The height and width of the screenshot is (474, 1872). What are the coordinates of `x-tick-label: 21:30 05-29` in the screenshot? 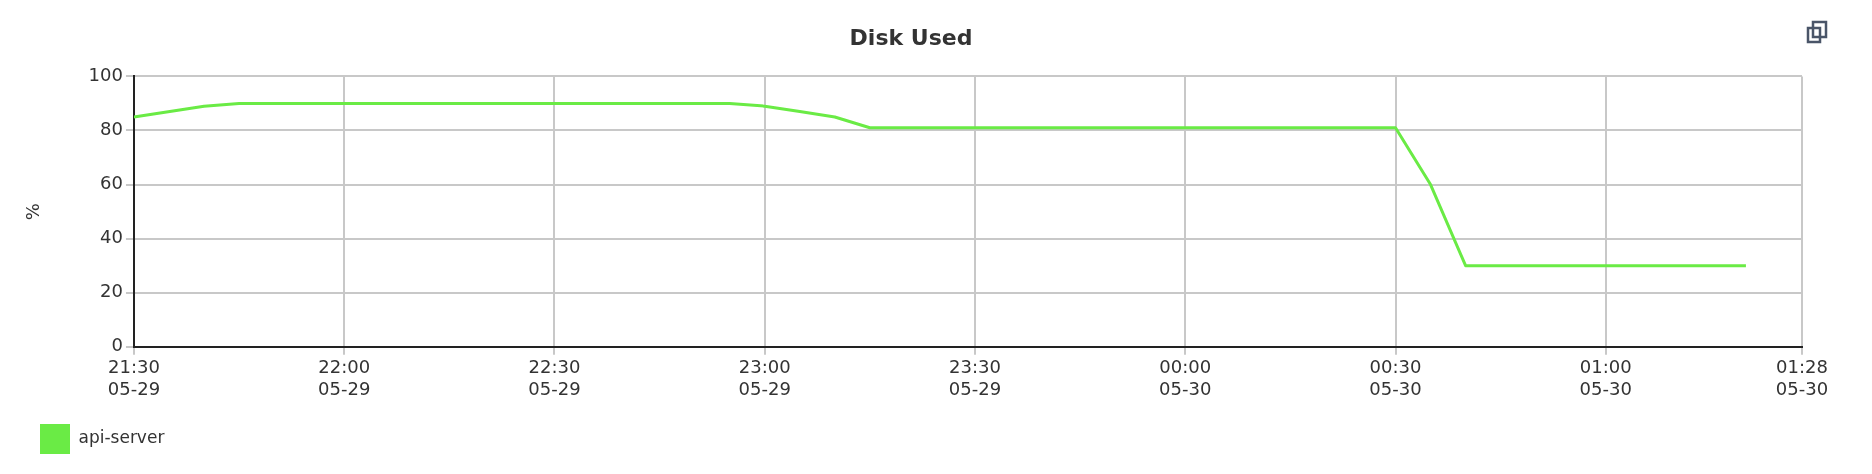 It's located at (134, 377).